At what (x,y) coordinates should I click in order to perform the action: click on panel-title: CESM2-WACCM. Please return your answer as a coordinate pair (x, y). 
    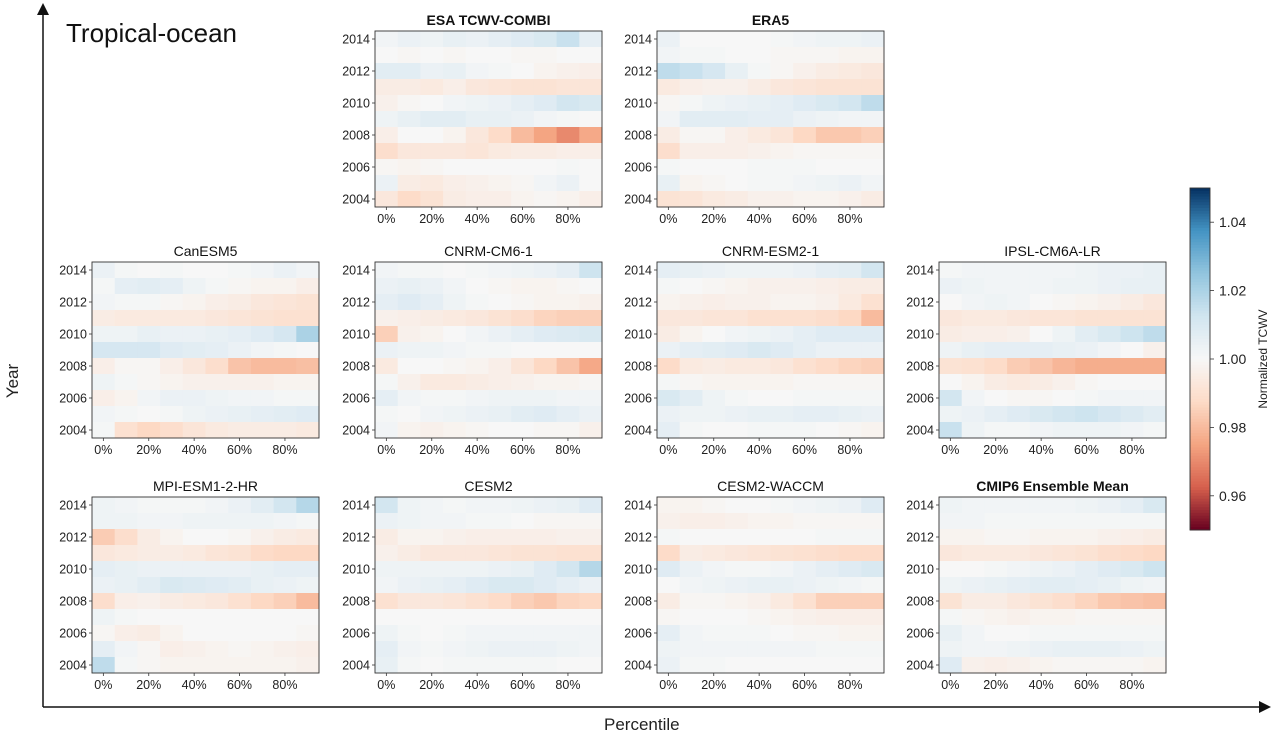
    Looking at the image, I should click on (770, 486).